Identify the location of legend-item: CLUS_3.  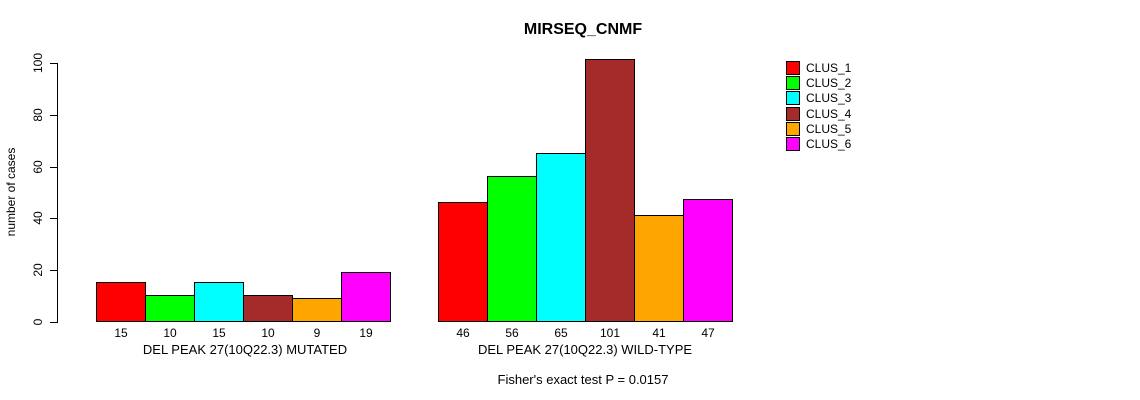
(818, 98).